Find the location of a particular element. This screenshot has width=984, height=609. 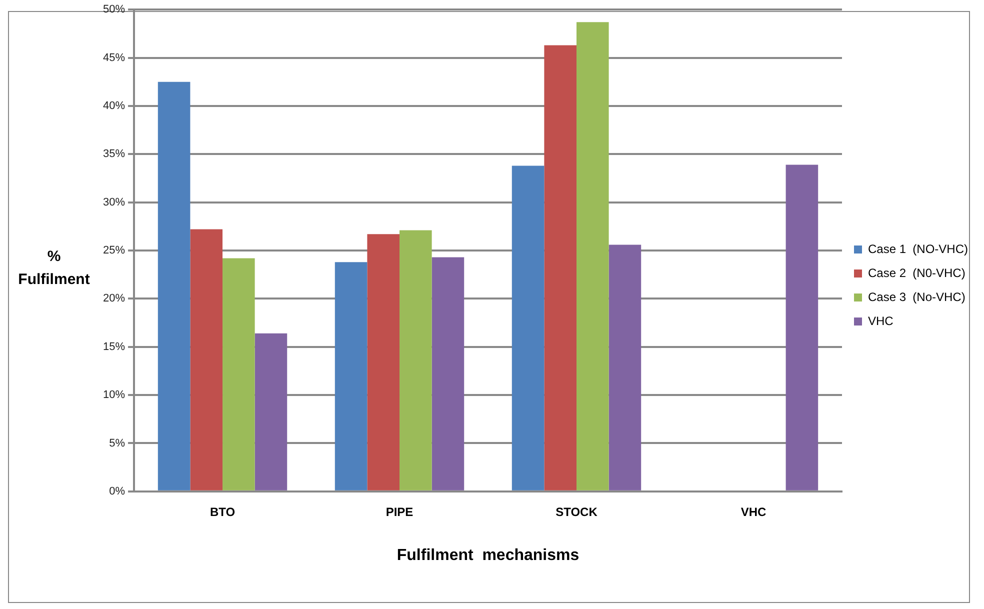

legend-label: Case 3 (No-VHC) is located at coordinates (917, 297).